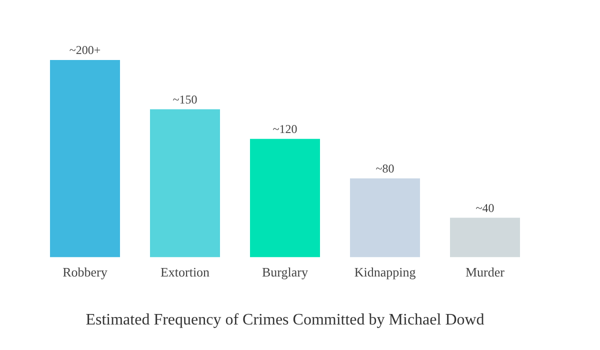 The height and width of the screenshot is (350, 600). Describe the element at coordinates (485, 207) in the screenshot. I see `data-label: ~40` at that location.